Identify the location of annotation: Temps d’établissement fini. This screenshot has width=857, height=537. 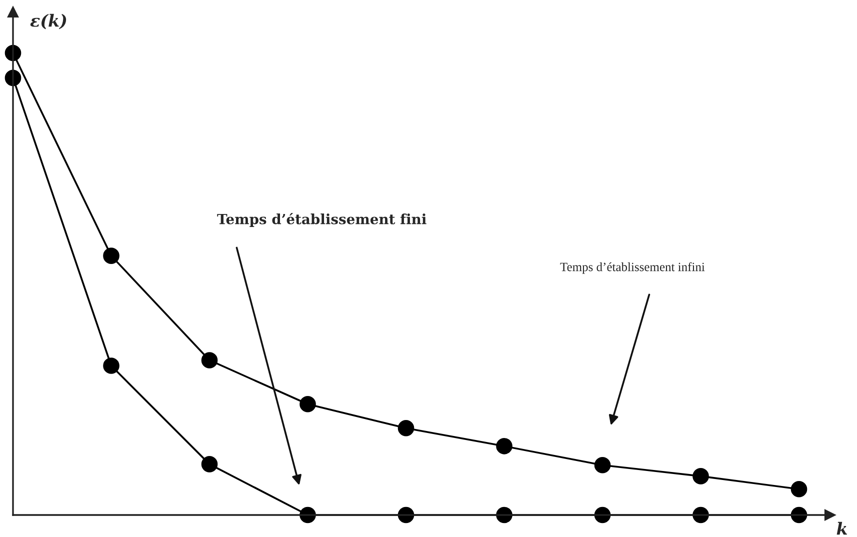
(321, 220).